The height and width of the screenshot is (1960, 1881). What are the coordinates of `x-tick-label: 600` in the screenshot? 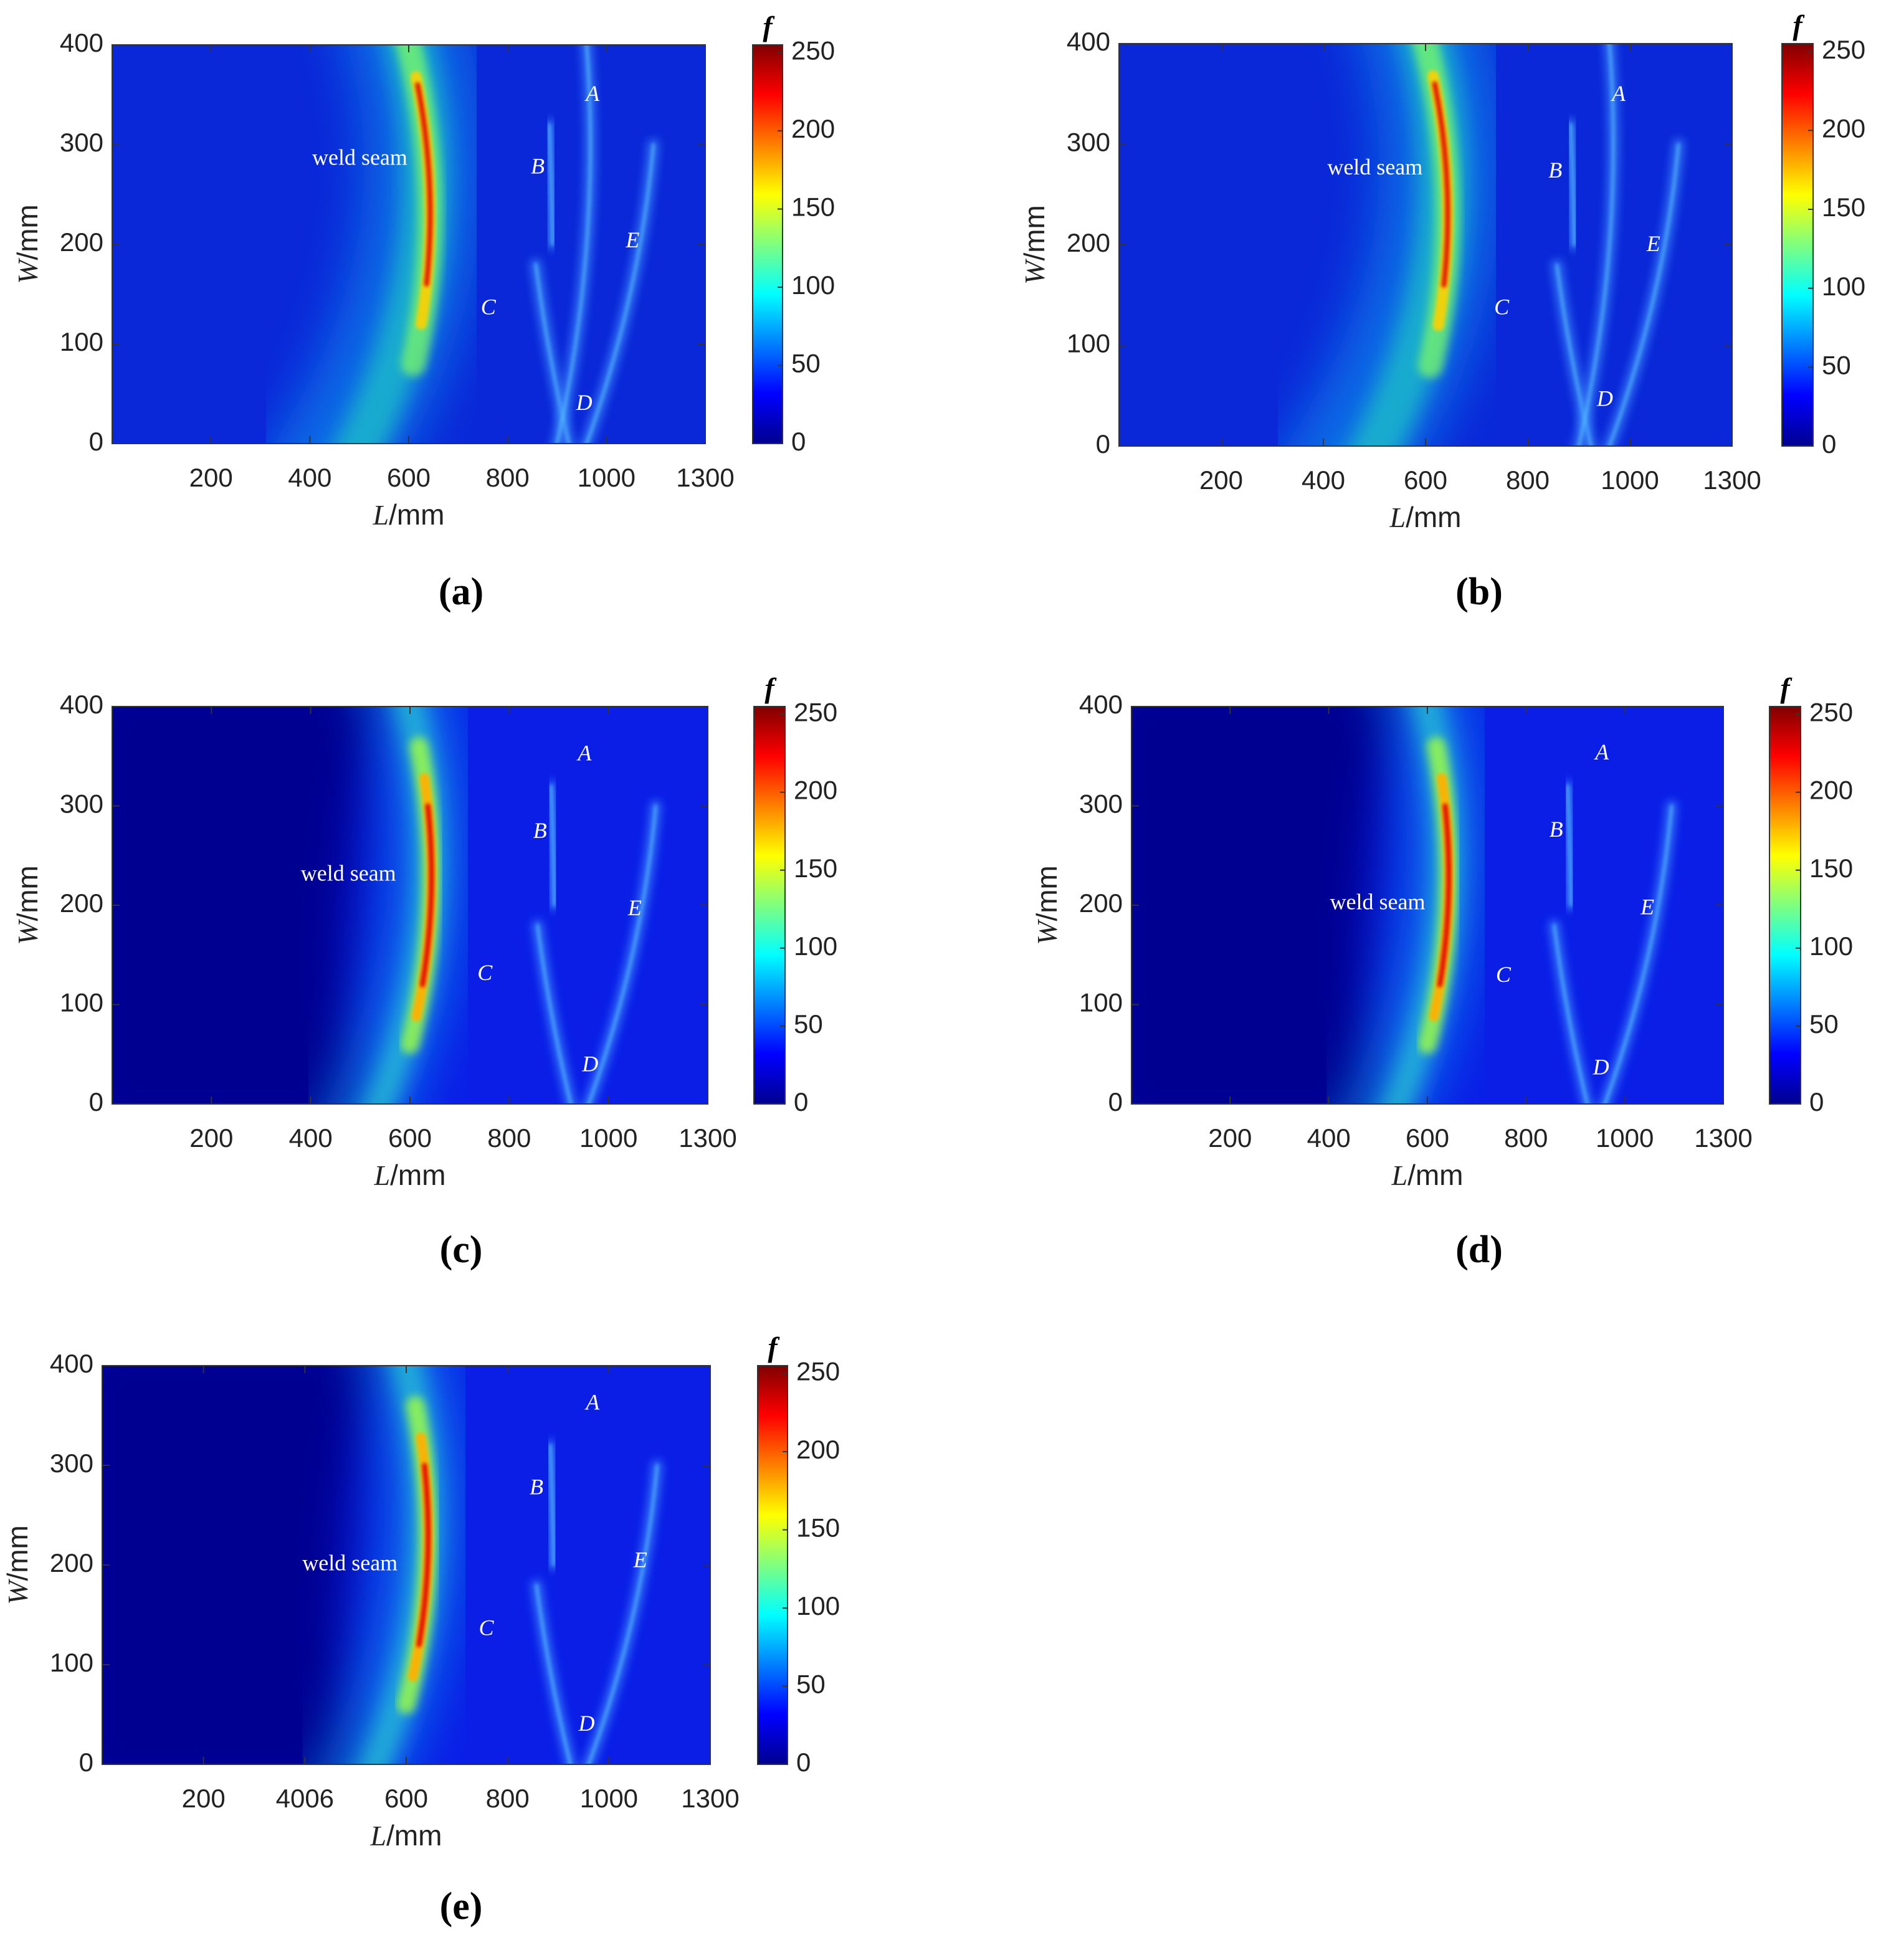 It's located at (406, 1798).